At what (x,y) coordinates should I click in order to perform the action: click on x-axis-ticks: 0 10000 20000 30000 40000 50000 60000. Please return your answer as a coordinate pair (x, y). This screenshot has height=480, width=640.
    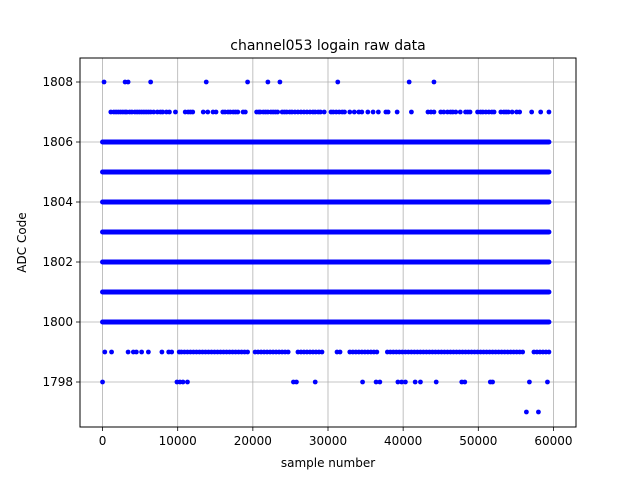
    Looking at the image, I should click on (336, 437).